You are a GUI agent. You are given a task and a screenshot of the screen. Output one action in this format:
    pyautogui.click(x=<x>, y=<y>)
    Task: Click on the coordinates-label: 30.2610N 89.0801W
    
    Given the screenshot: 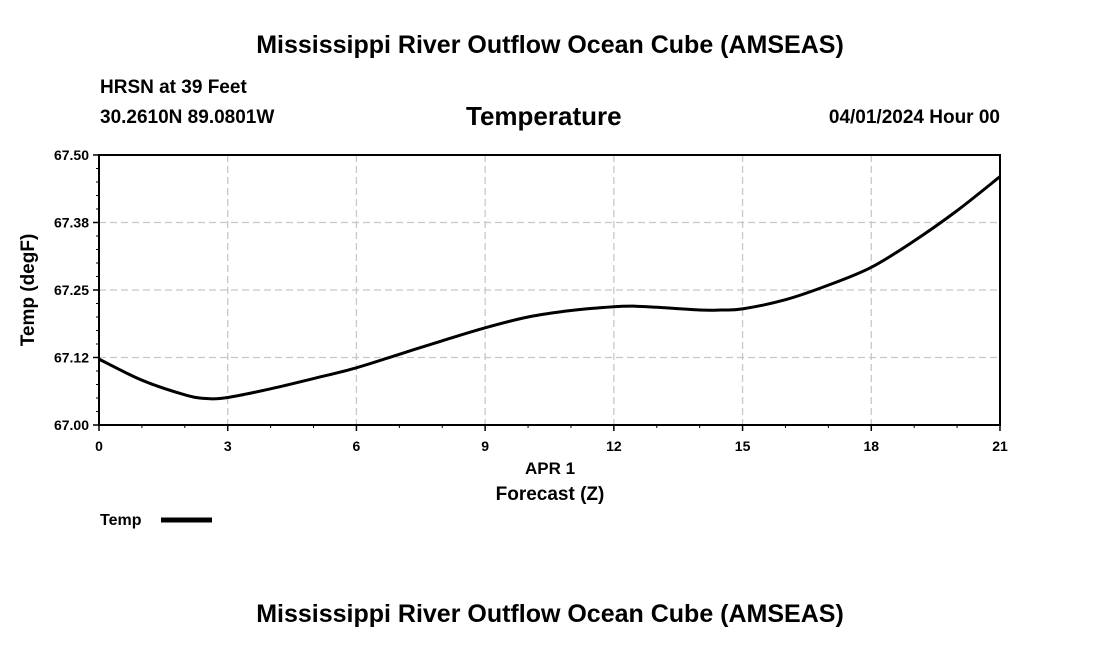 What is the action you would take?
    pyautogui.click(x=187, y=117)
    